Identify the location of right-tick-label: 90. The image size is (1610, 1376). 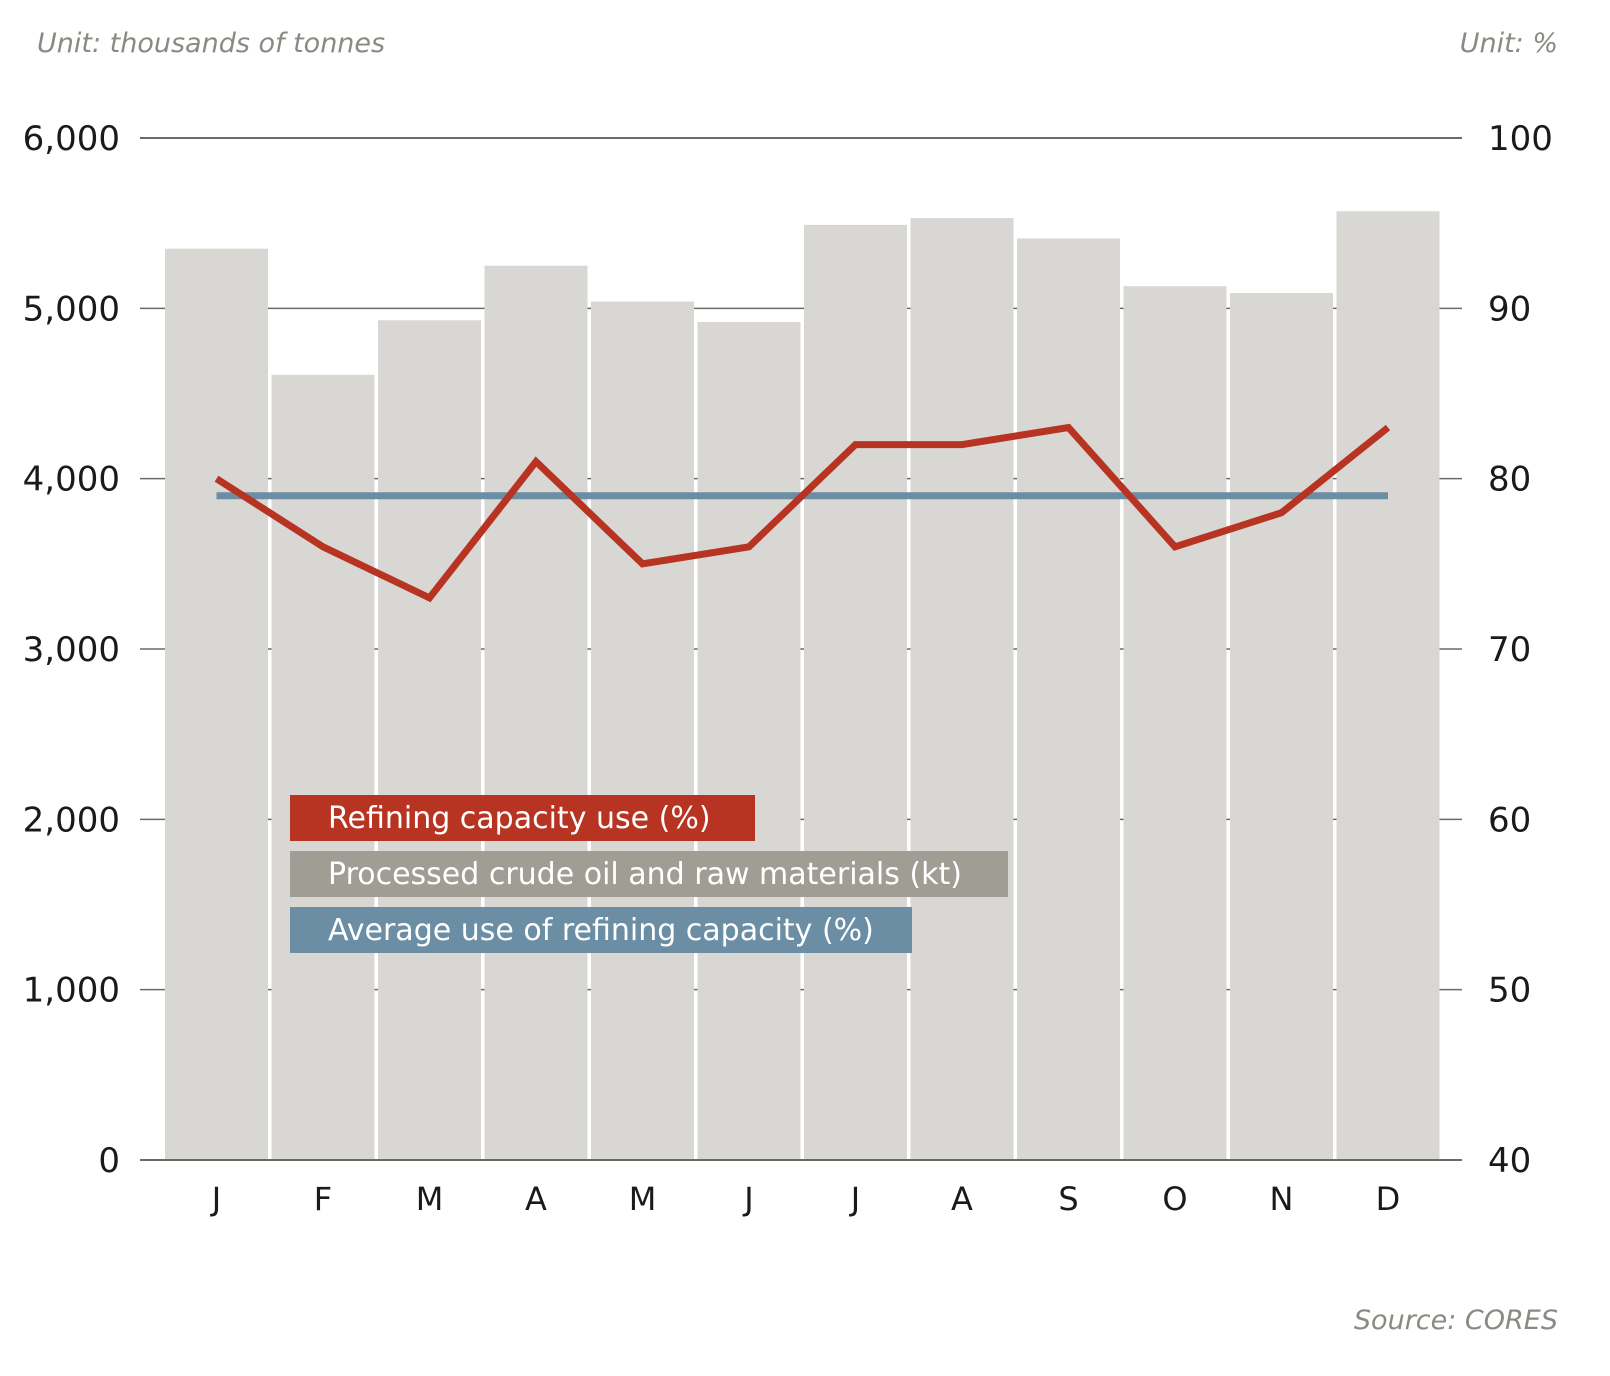
(1509, 309).